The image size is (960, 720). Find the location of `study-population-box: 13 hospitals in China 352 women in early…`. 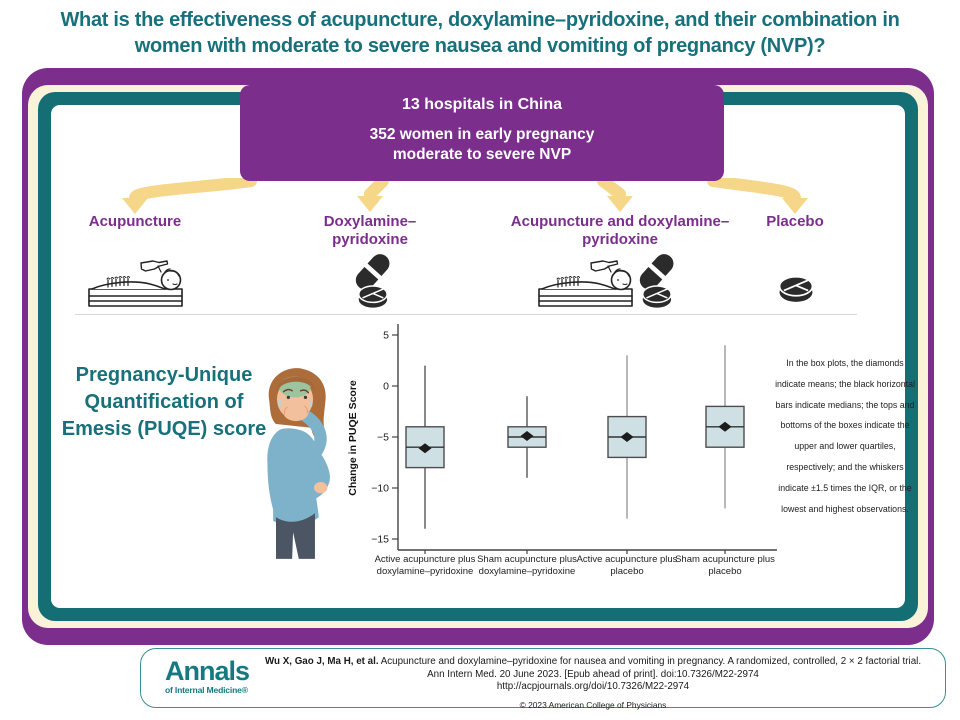

study-population-box: 13 hospitals in China 352 women in early… is located at coordinates (482, 133).